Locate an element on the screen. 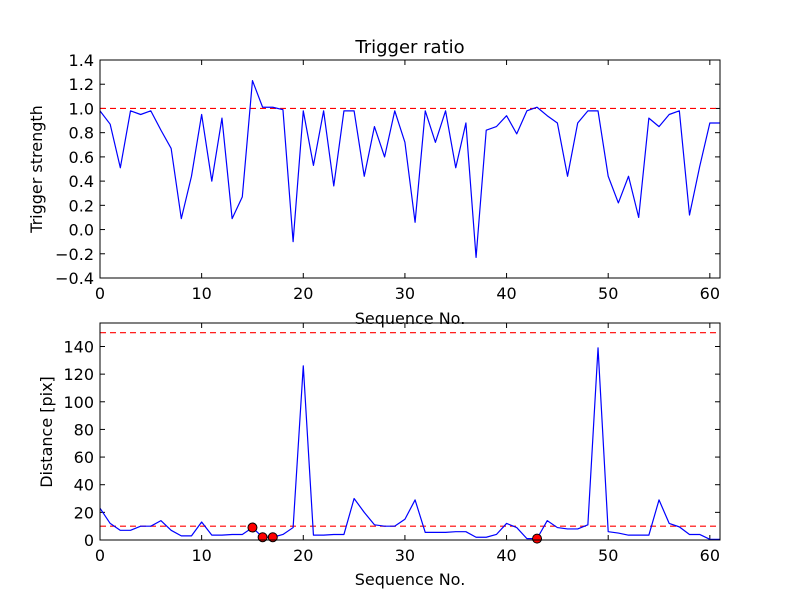  y-tick-labels: 0 20 40 60 80 100 120 140 is located at coordinates (78, 443).